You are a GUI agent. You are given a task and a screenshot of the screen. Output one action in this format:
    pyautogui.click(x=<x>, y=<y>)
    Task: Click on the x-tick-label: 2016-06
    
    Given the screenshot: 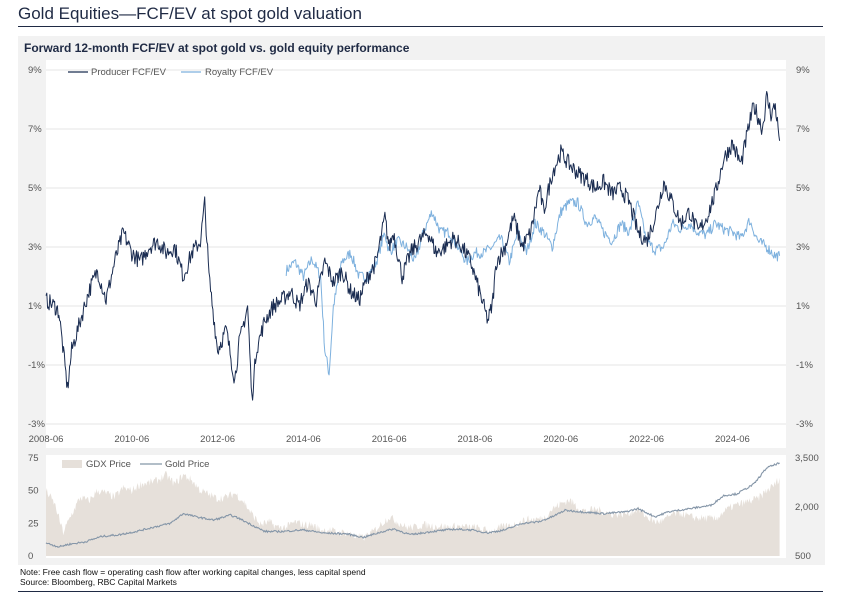 What is the action you would take?
    pyautogui.click(x=389, y=439)
    